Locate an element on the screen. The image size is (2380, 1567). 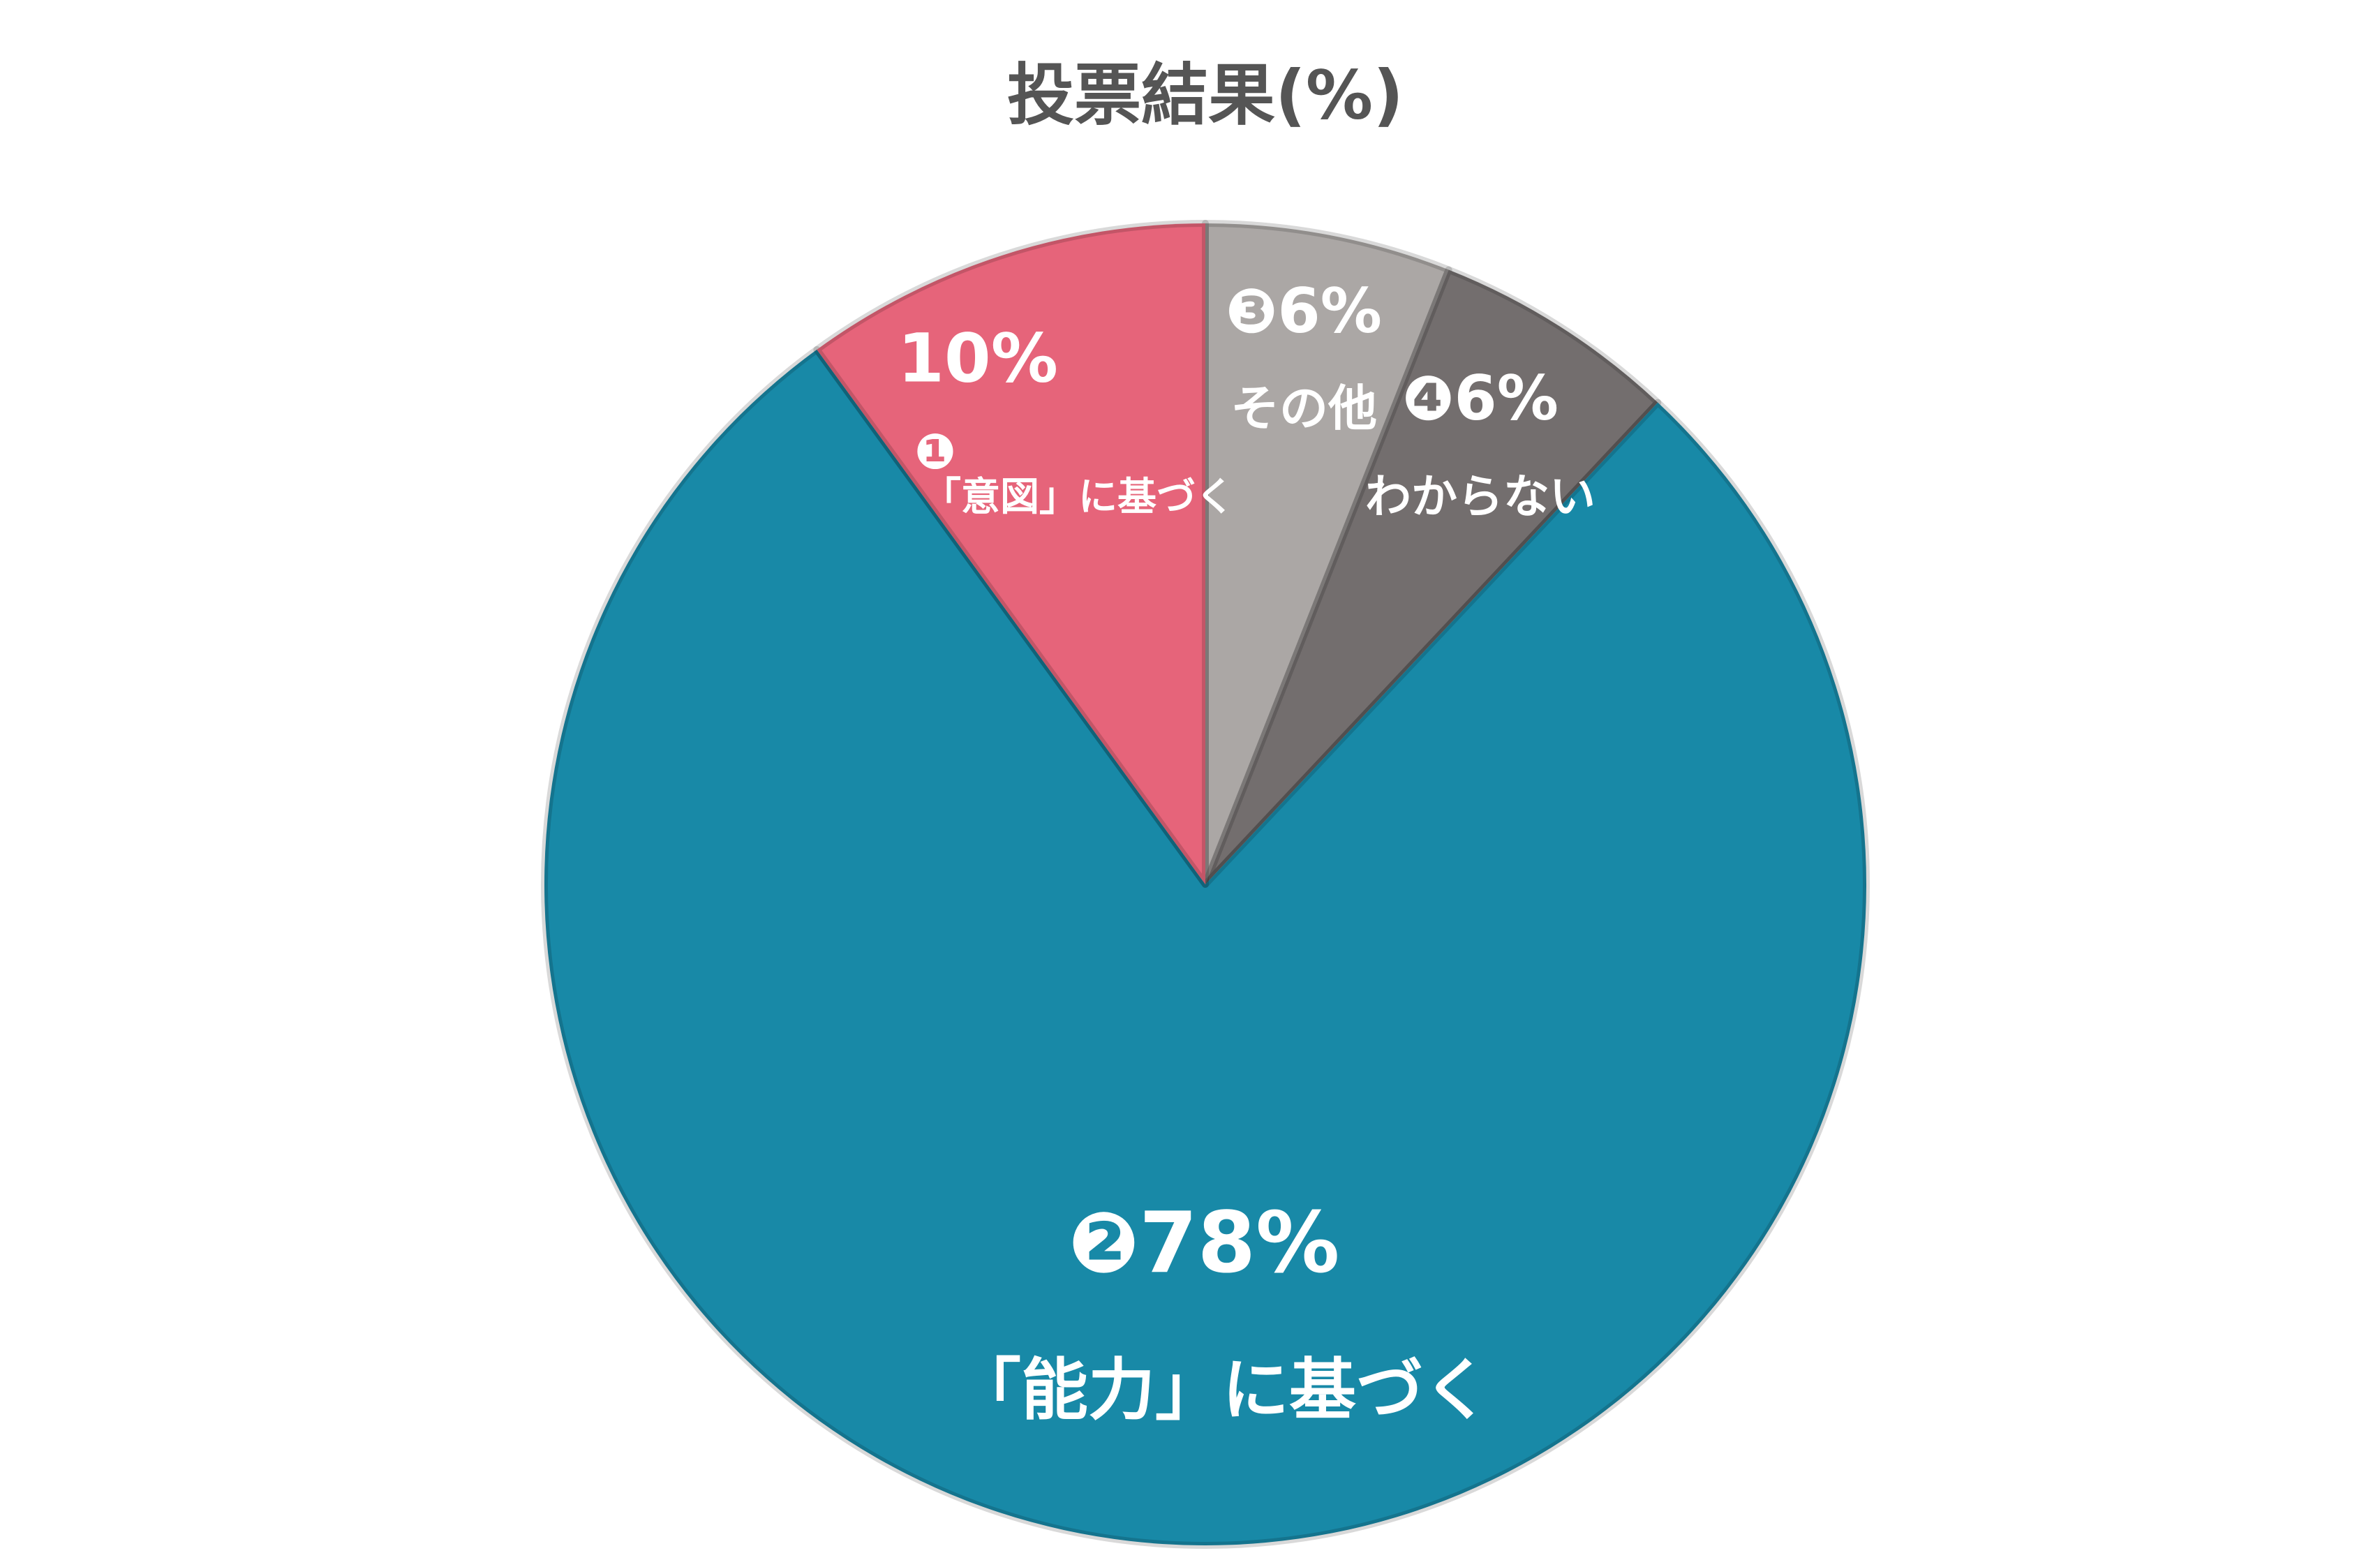
slice-marker: ❸ is located at coordinates (1252, 311).